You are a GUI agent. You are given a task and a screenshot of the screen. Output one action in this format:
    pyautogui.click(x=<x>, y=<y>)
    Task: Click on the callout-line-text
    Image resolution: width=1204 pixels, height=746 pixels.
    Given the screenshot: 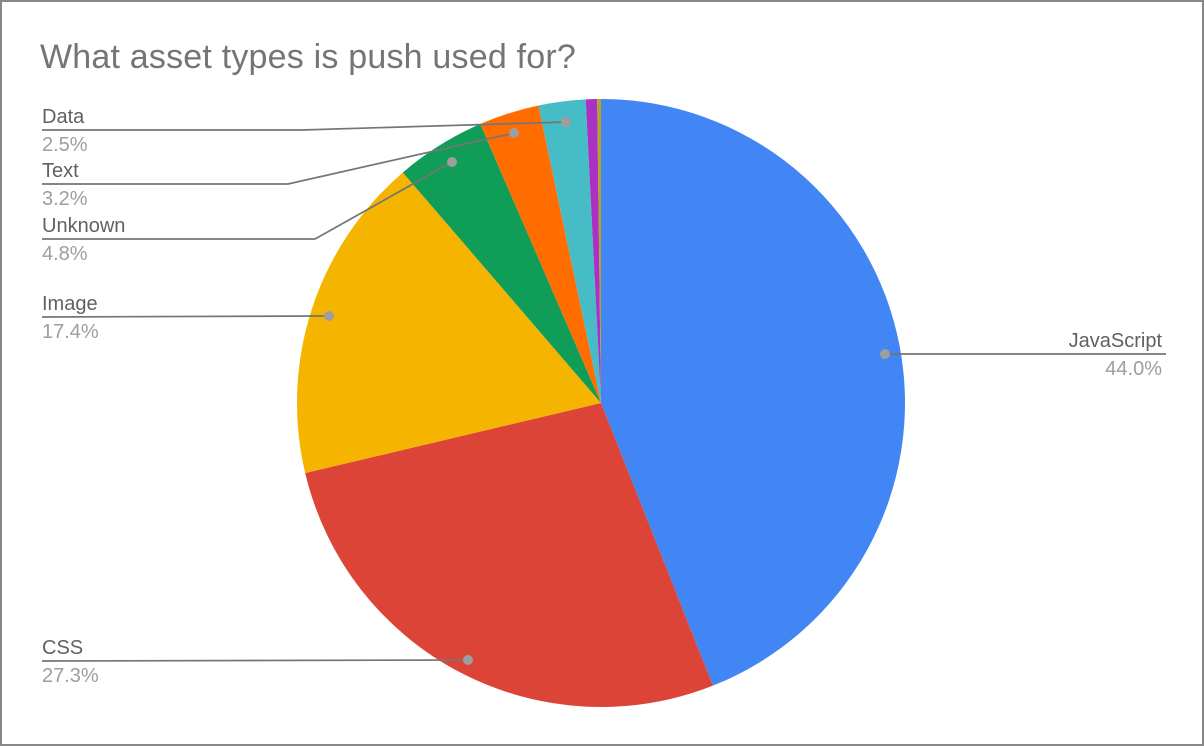 What is the action you would take?
    pyautogui.click(x=278, y=158)
    